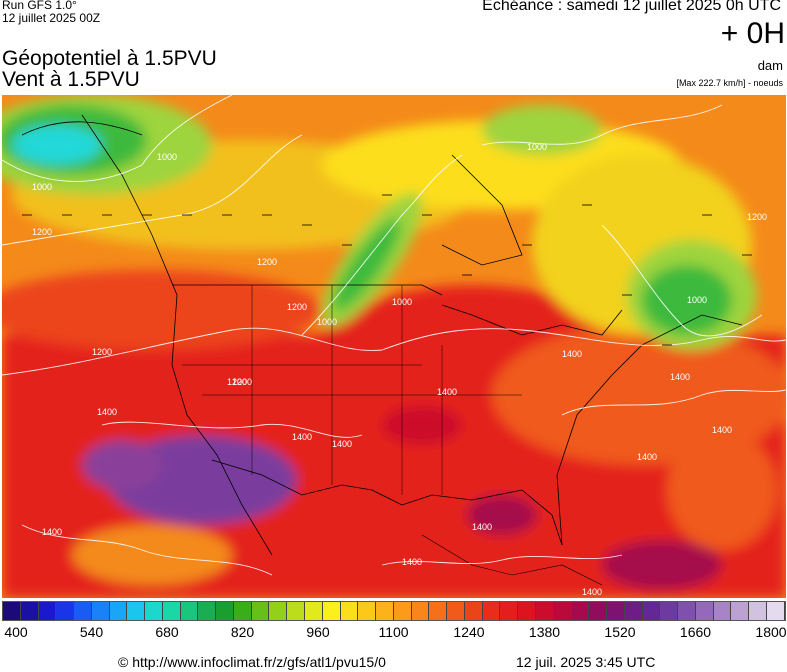 This screenshot has width=787, height=672. I want to click on field-region-cyan, so click(57, 145).